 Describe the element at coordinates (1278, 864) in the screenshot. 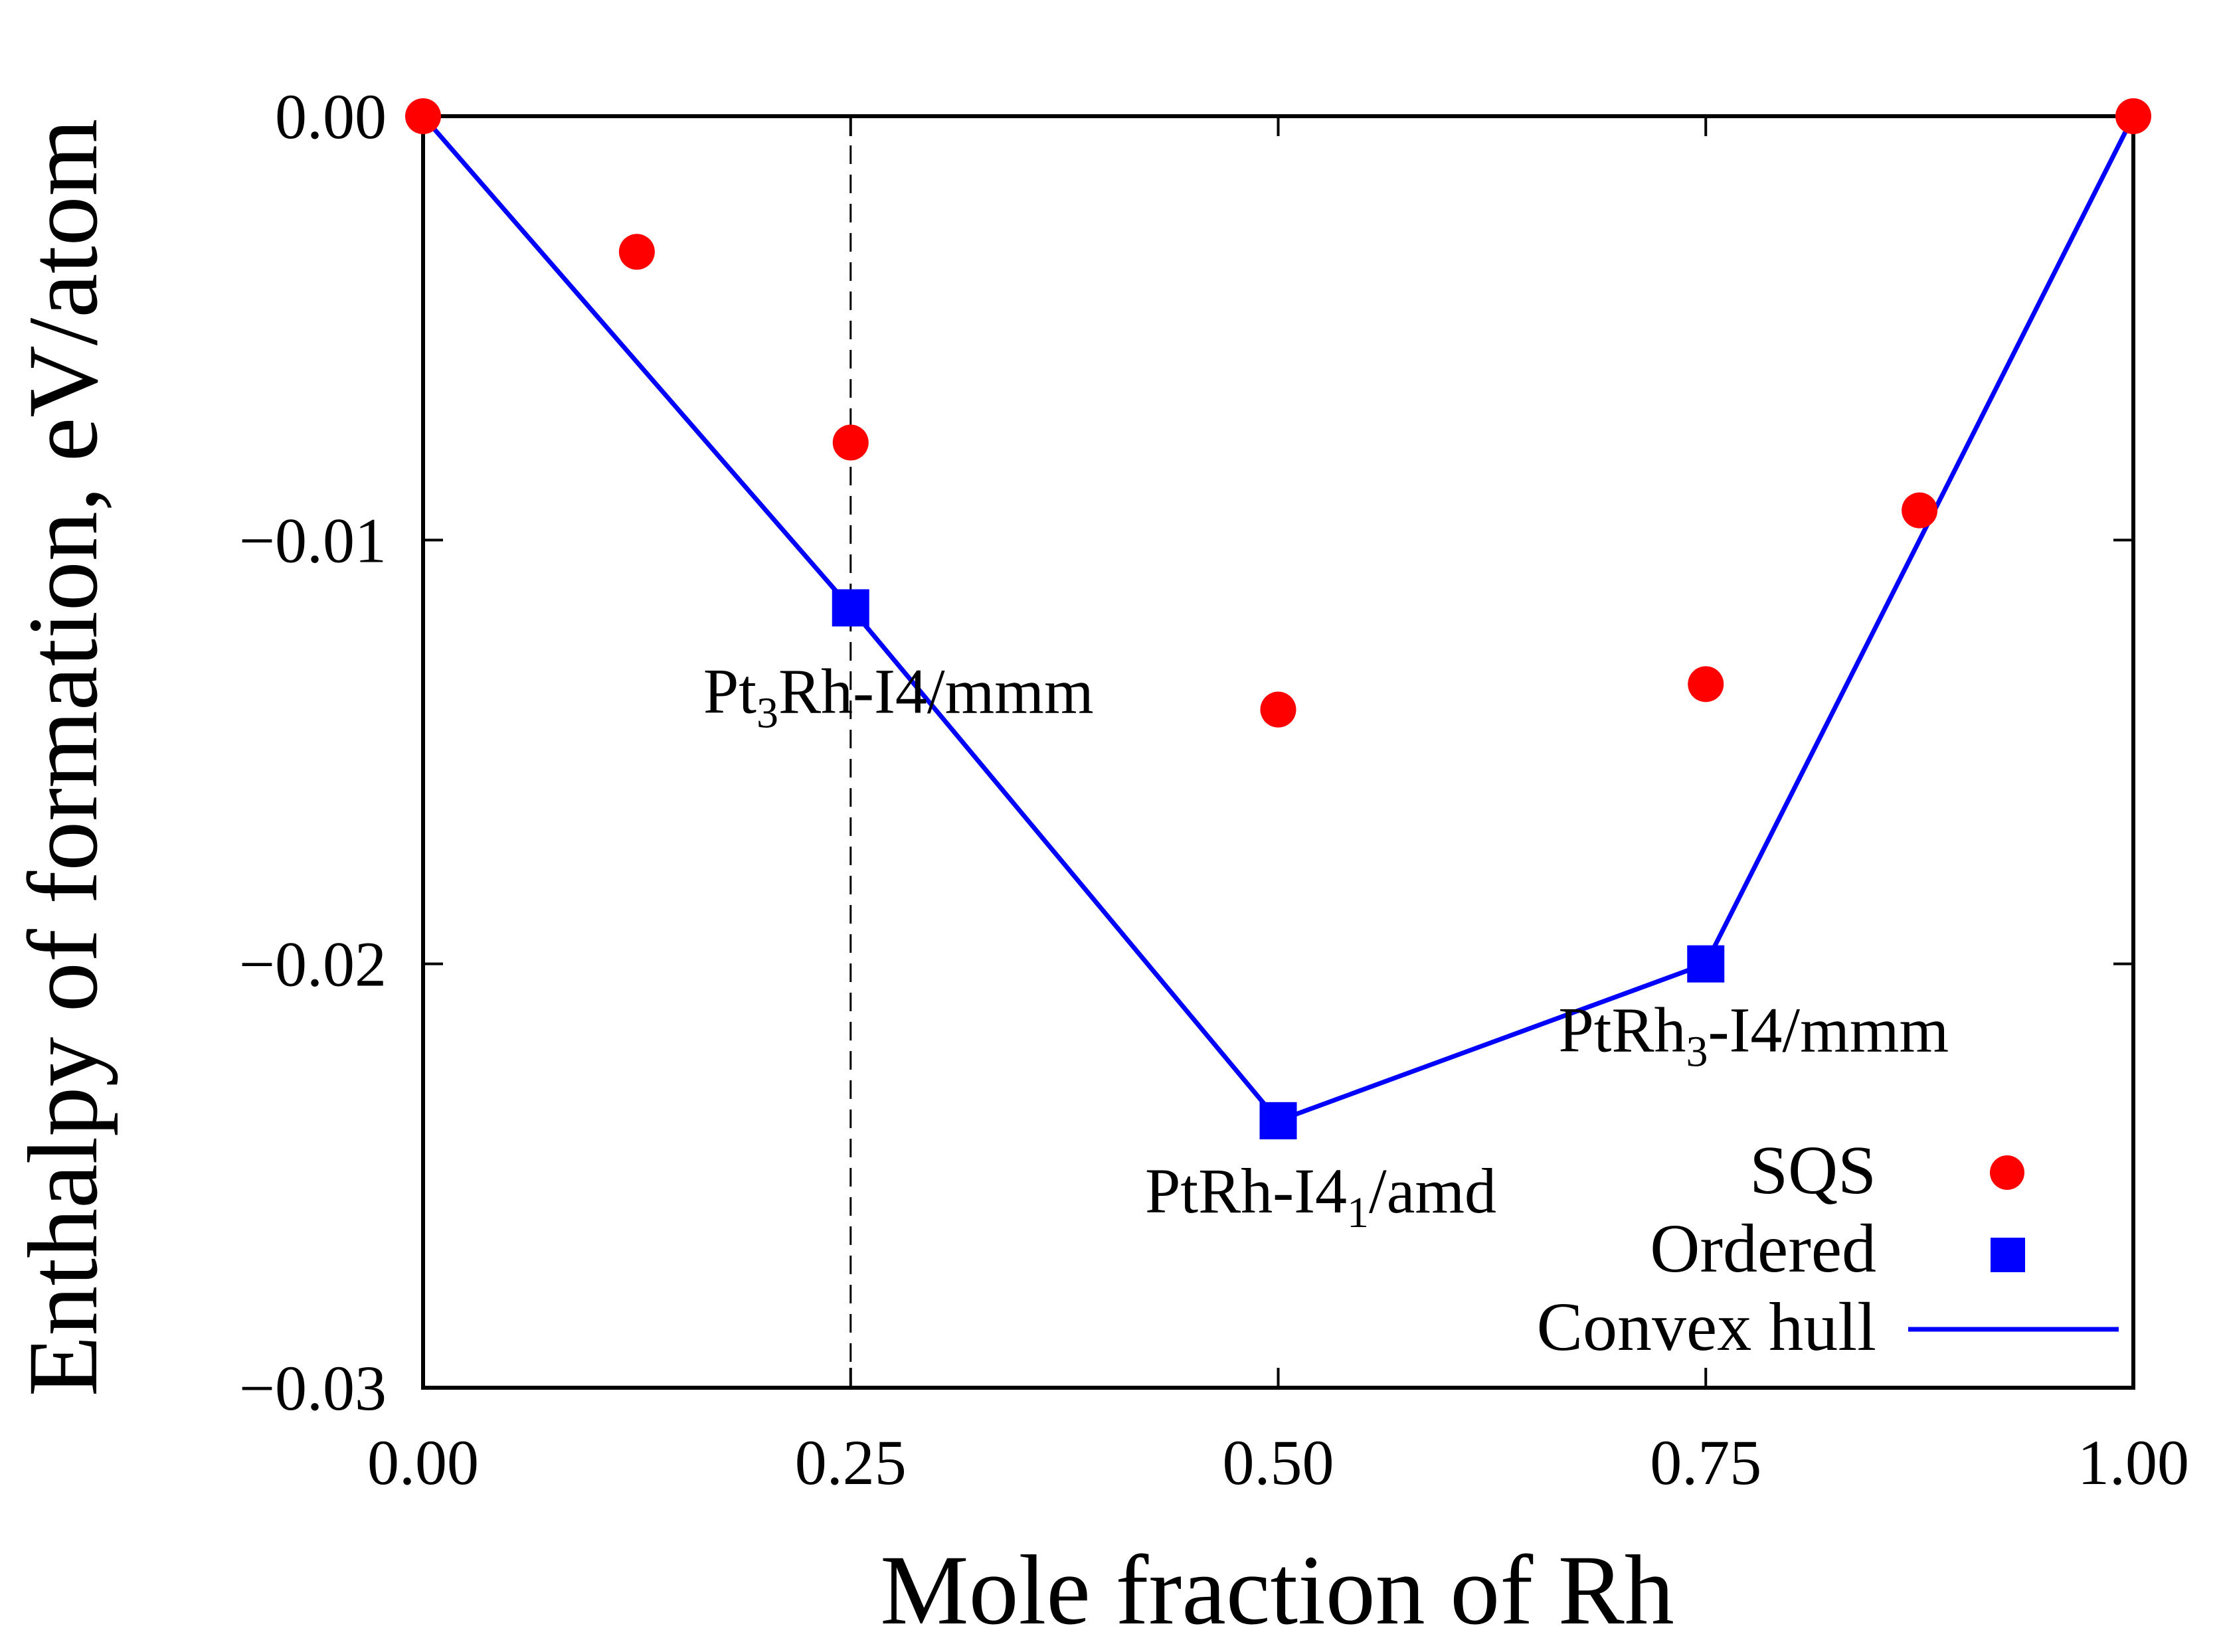

I see `ordered-points` at that location.